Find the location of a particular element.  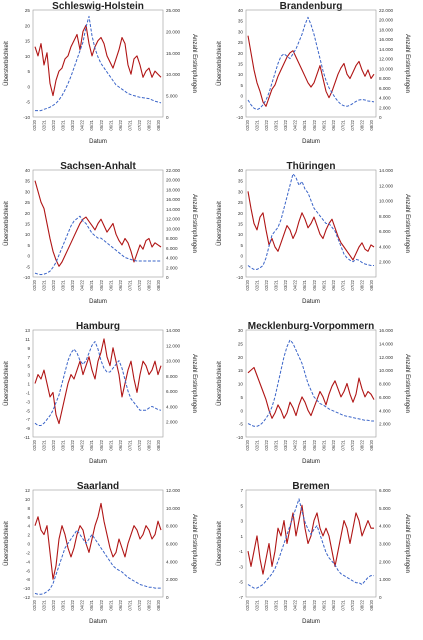

right-tick-label: 18.000 is located at coordinates (173, 189).